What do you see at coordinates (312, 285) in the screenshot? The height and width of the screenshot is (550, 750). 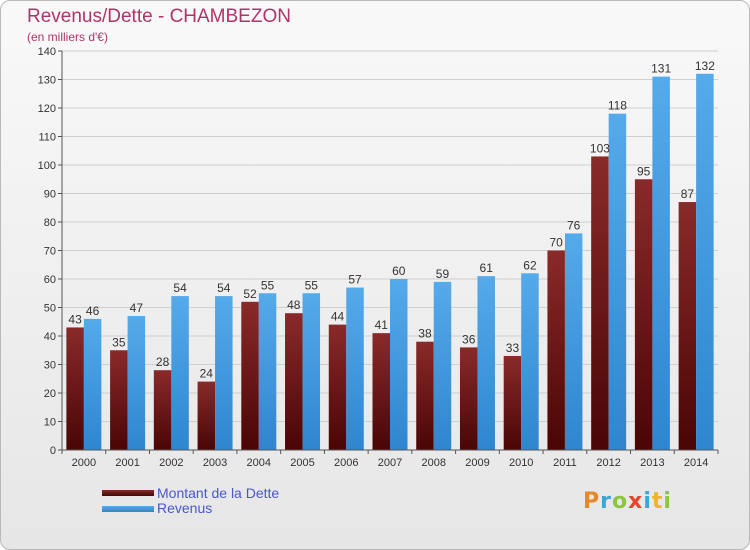 I see `data-label-revenue: 55` at bounding box center [312, 285].